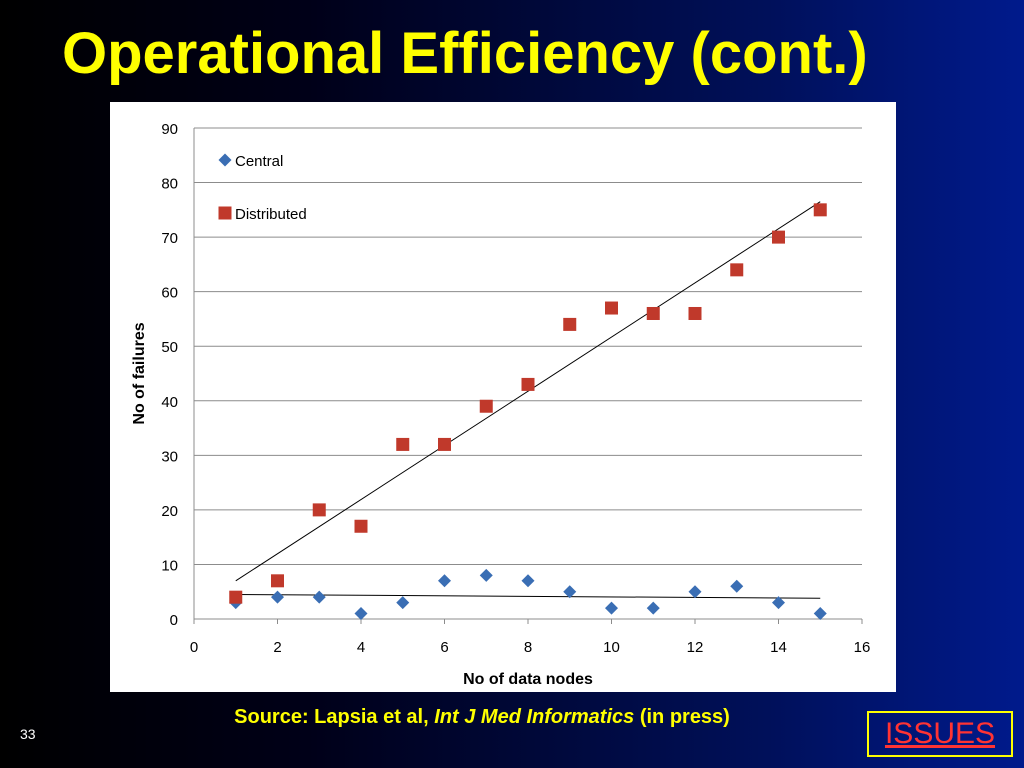 Image resolution: width=1024 pixels, height=768 pixels. Describe the element at coordinates (169, 129) in the screenshot. I see `y-tick-label-90: 90` at that location.